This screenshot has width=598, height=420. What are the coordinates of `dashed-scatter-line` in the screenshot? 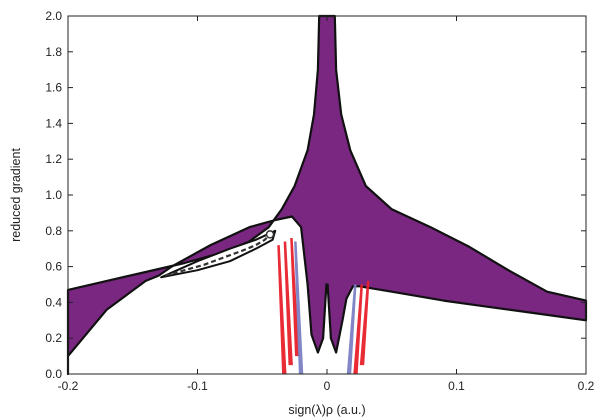 It's located at (217, 255).